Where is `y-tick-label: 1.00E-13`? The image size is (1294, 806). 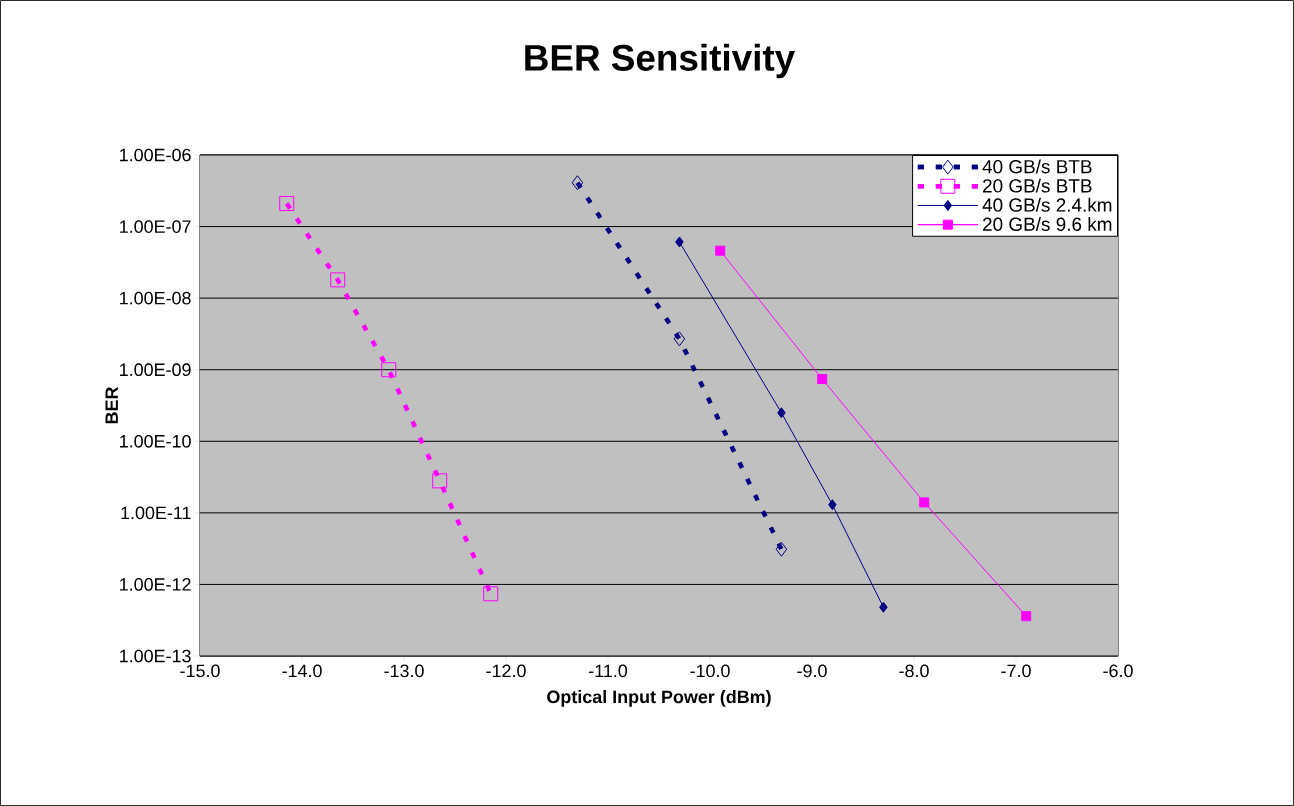
y-tick-label: 1.00E-13 is located at coordinates (155, 656).